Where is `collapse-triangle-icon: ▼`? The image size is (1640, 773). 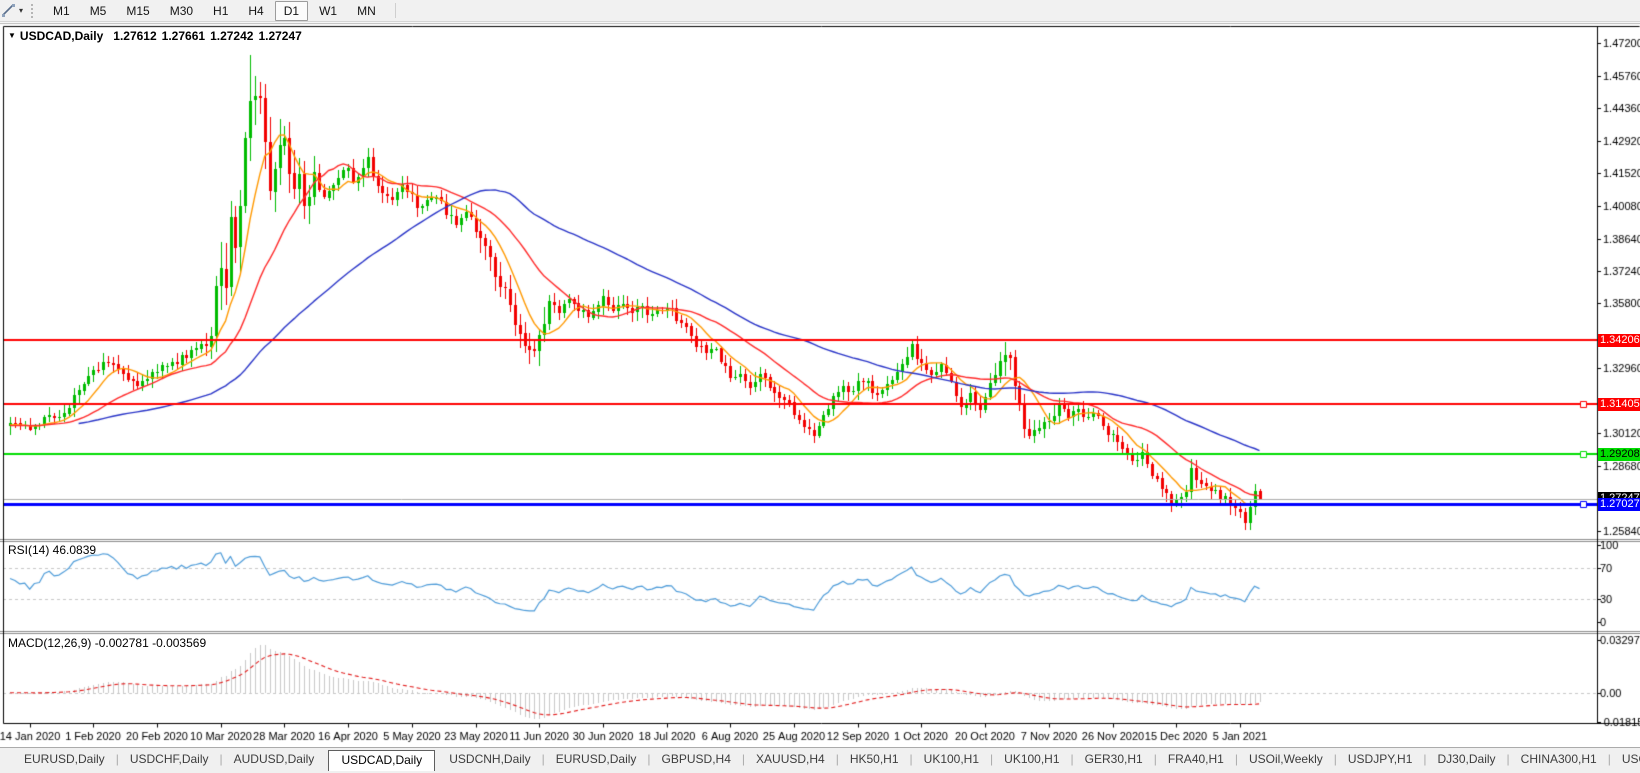
collapse-triangle-icon: ▼ is located at coordinates (12, 35).